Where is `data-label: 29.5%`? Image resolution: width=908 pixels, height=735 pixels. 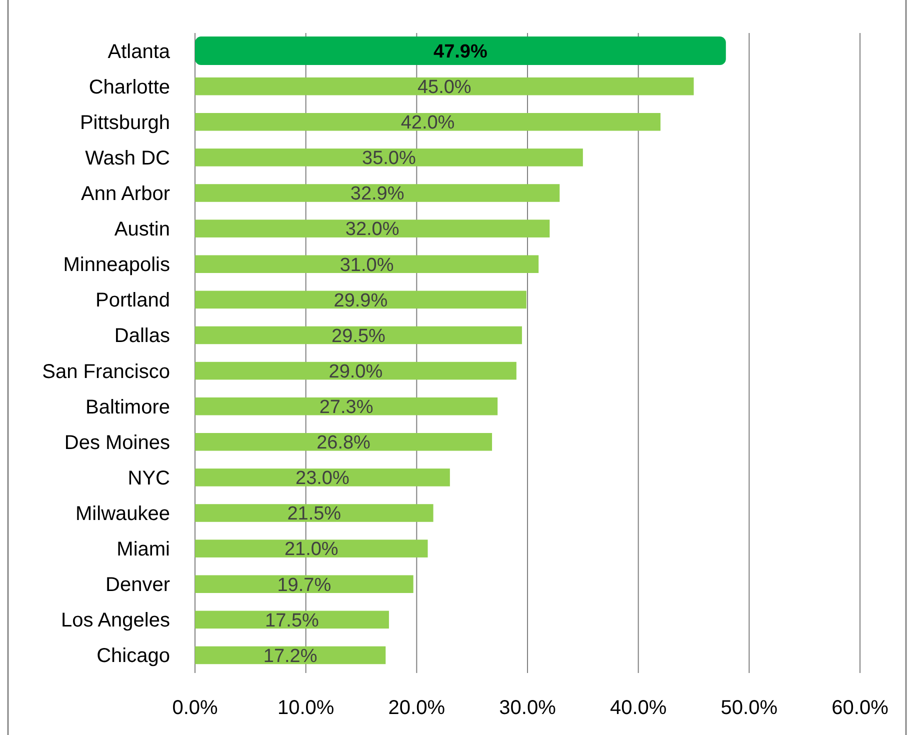 data-label: 29.5% is located at coordinates (359, 336).